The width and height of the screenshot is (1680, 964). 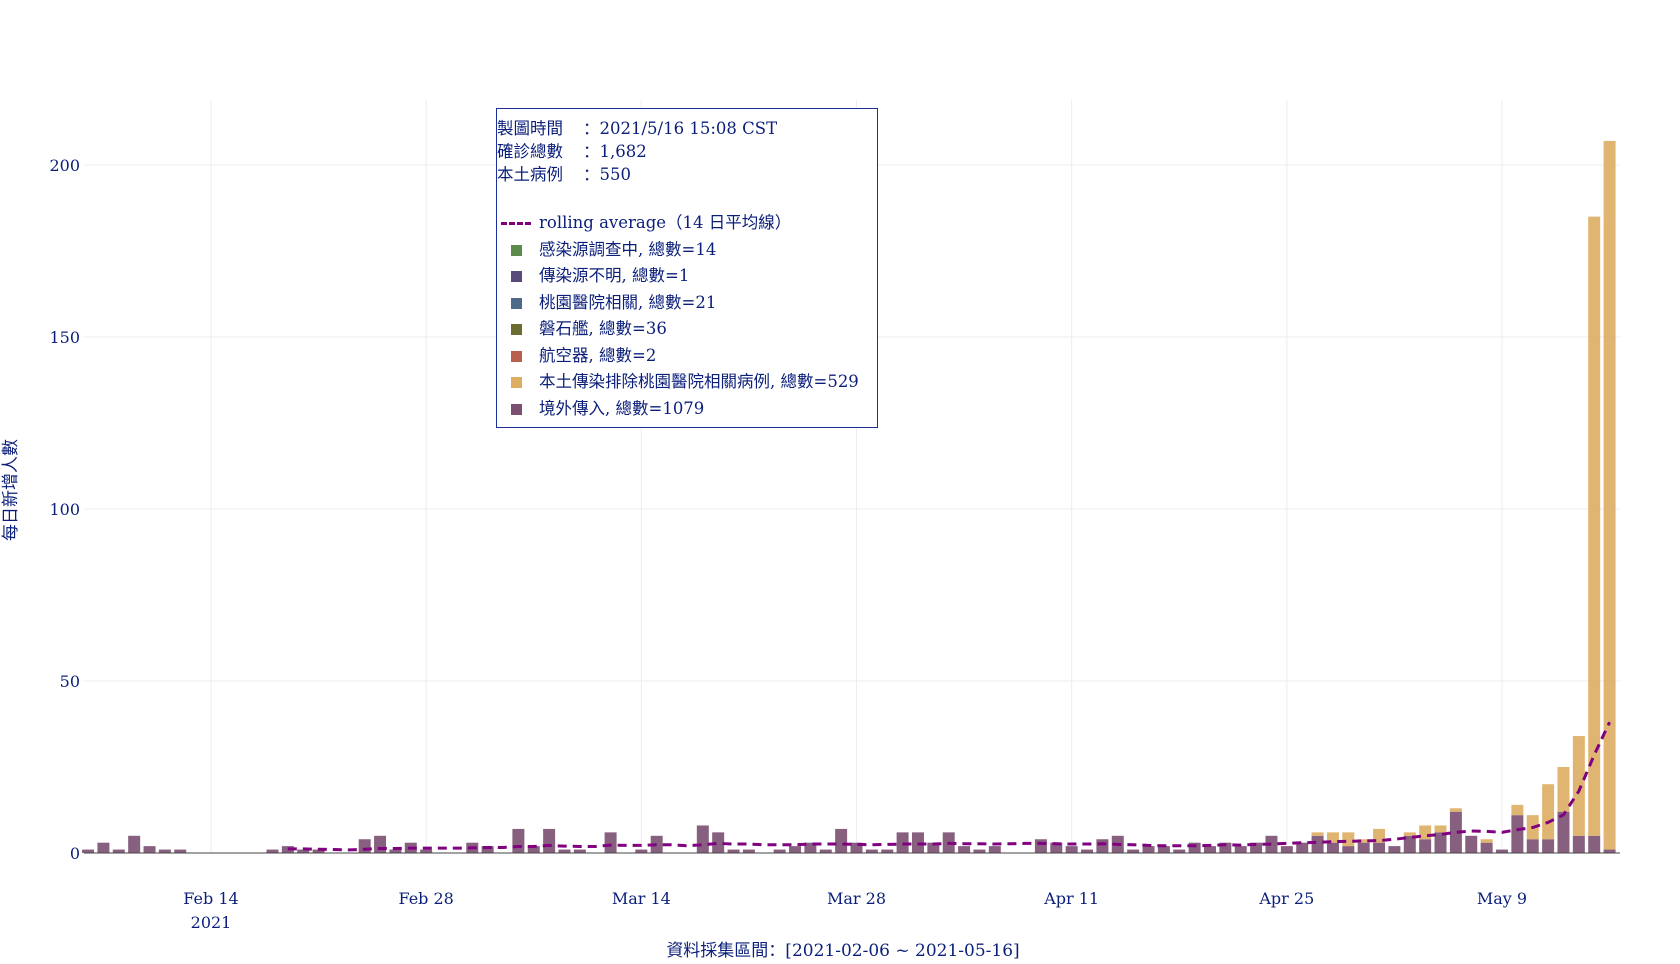 I want to click on rolling-average-path, so click(x=949, y=786).